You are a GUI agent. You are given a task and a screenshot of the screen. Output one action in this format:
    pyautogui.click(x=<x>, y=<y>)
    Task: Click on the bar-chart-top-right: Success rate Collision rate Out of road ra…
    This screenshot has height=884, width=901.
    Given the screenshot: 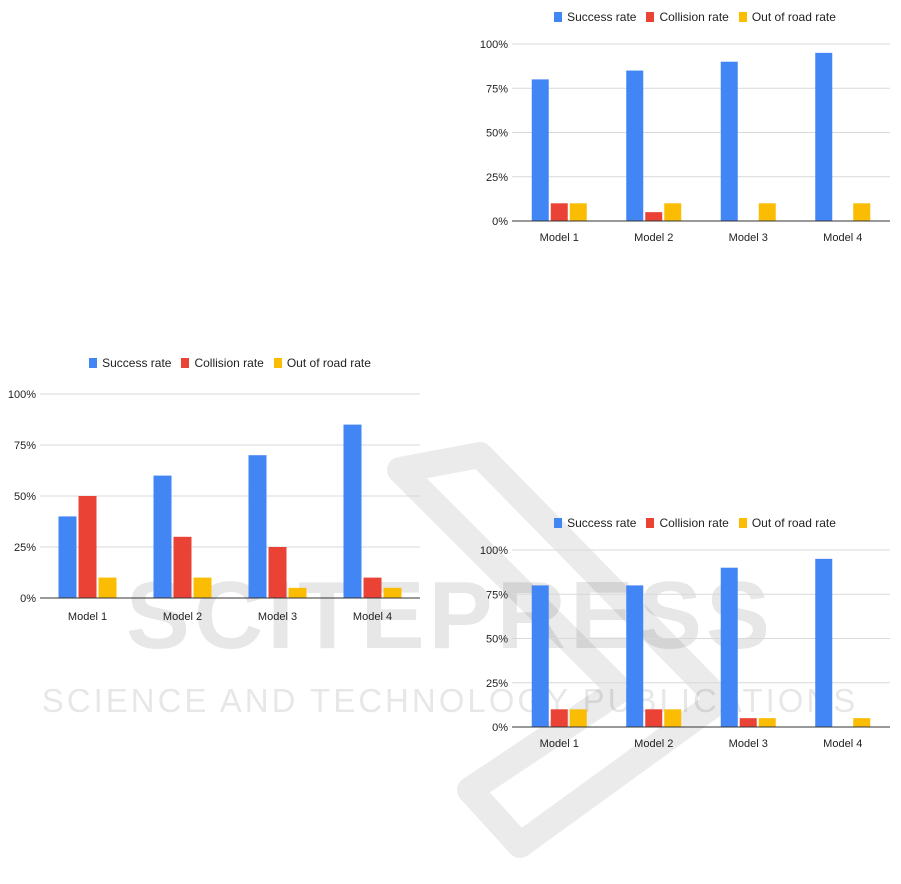 What is the action you would take?
    pyautogui.click(x=675, y=130)
    